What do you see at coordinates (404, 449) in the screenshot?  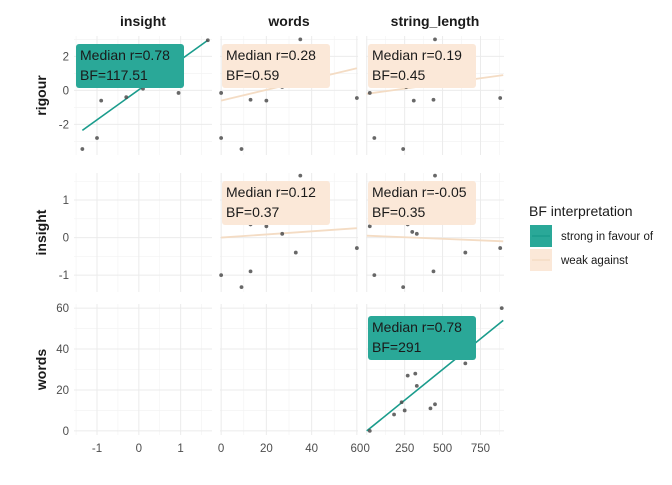 I see `x-tick-label: 250` at bounding box center [404, 449].